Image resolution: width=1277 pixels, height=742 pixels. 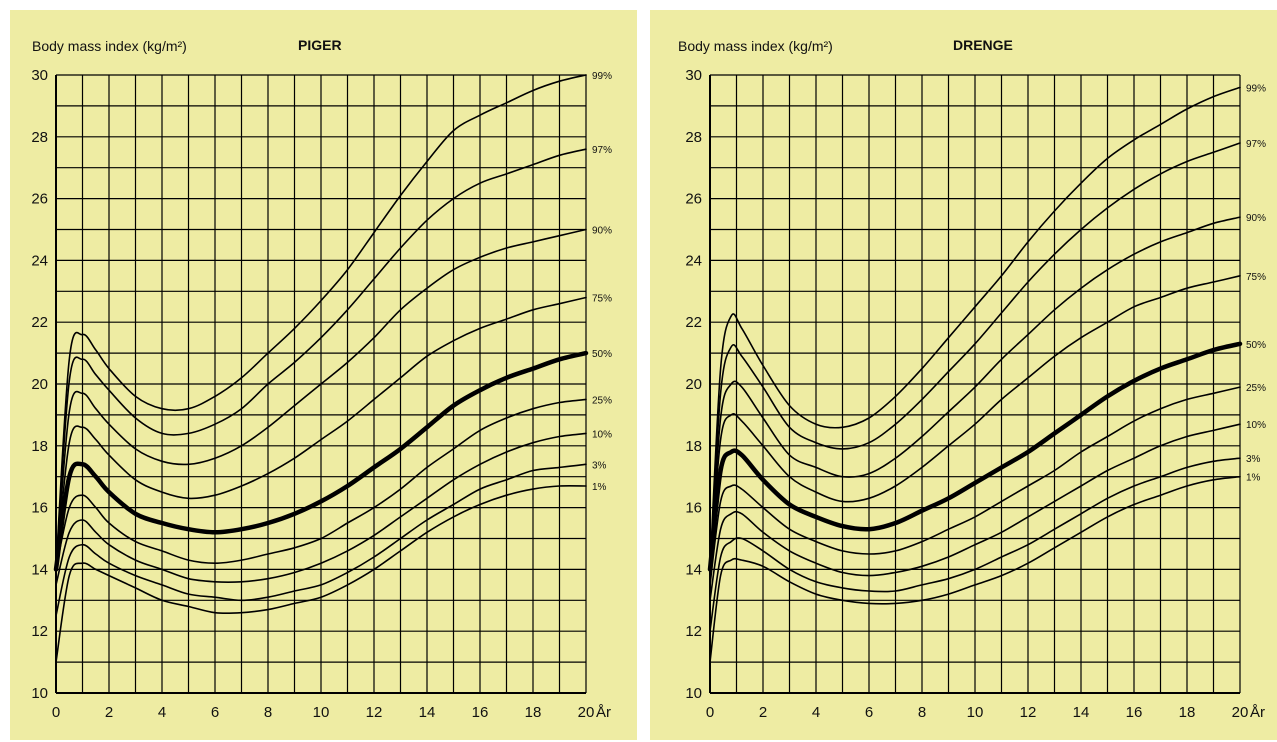 What do you see at coordinates (320, 45) in the screenshot?
I see `chart-title: PIGER` at bounding box center [320, 45].